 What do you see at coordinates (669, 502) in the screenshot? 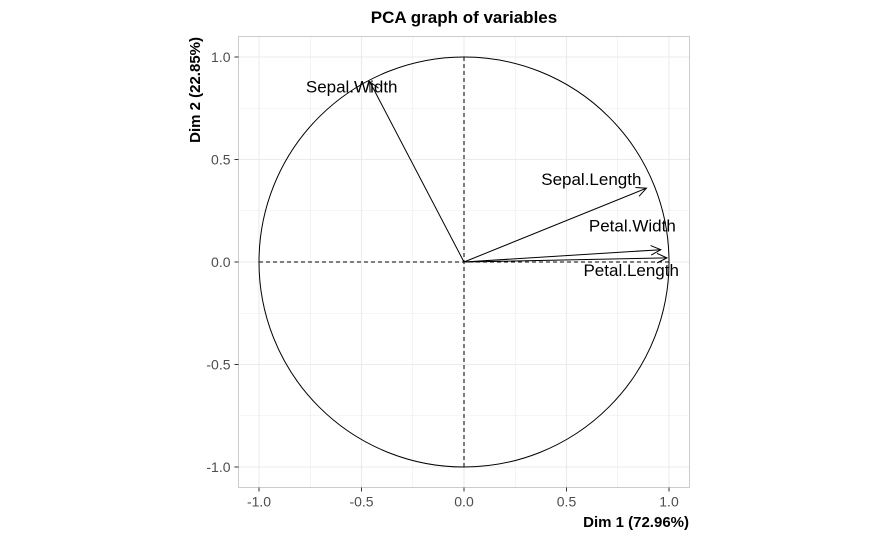
I see `x-tick-label: 1.0` at bounding box center [669, 502].